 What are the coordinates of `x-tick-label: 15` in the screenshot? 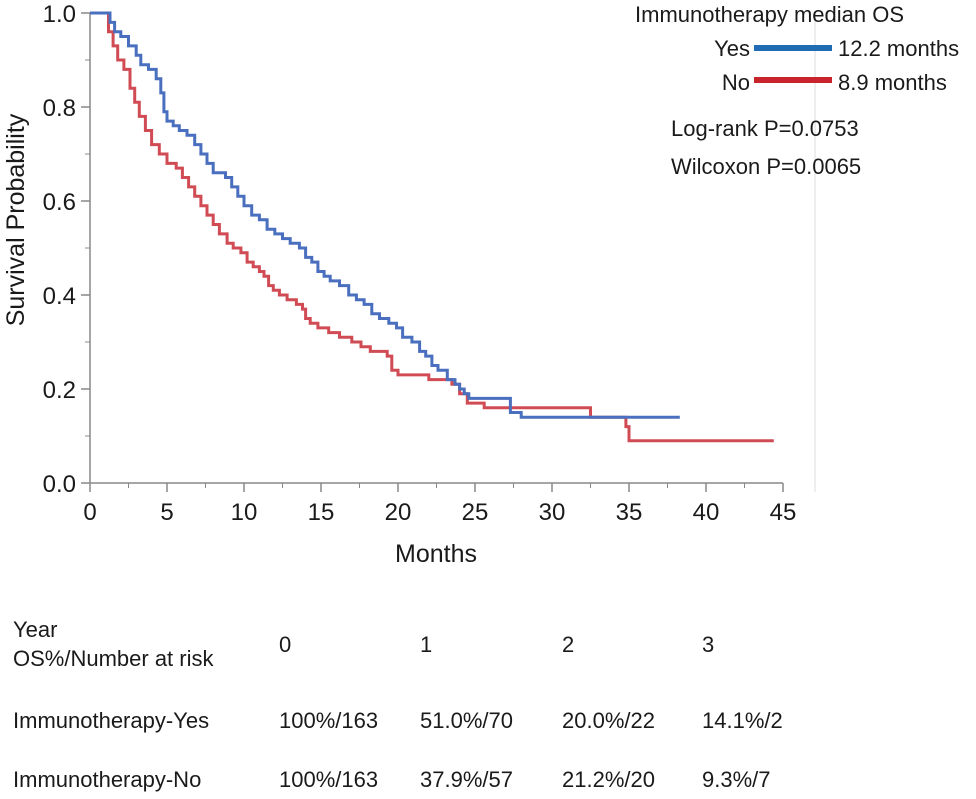 It's located at (321, 512).